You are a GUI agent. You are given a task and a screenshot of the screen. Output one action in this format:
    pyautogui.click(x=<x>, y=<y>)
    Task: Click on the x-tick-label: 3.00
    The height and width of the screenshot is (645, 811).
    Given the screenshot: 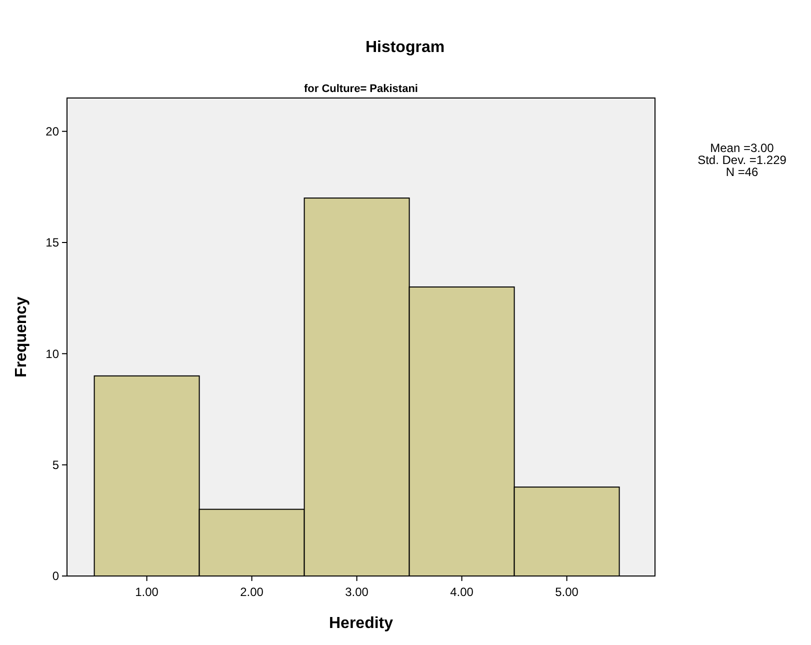 What is the action you would take?
    pyautogui.click(x=357, y=592)
    